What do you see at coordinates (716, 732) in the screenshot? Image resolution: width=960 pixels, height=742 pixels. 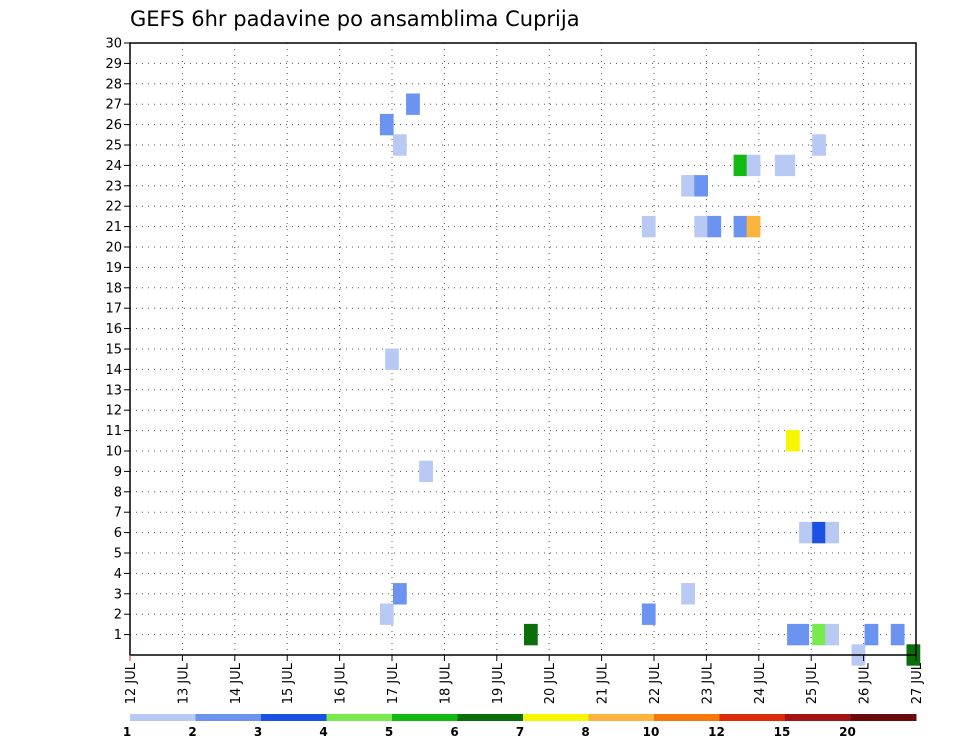 I see `colorbar-tick-label: 12` at bounding box center [716, 732].